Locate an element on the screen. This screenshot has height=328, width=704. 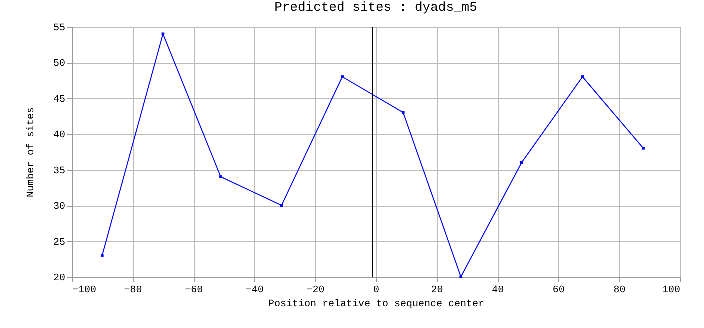
y-tick-label: 55 is located at coordinates (59, 29).